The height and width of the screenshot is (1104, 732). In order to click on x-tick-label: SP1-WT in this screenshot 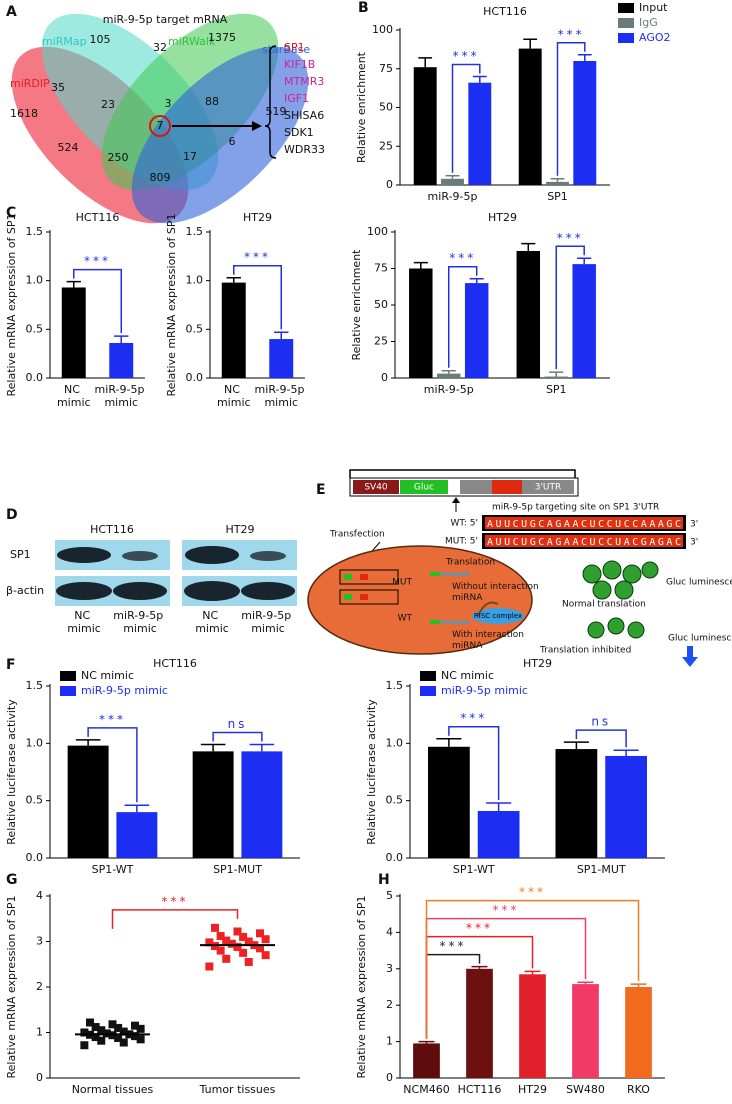, I will do `click(113, 869)`.